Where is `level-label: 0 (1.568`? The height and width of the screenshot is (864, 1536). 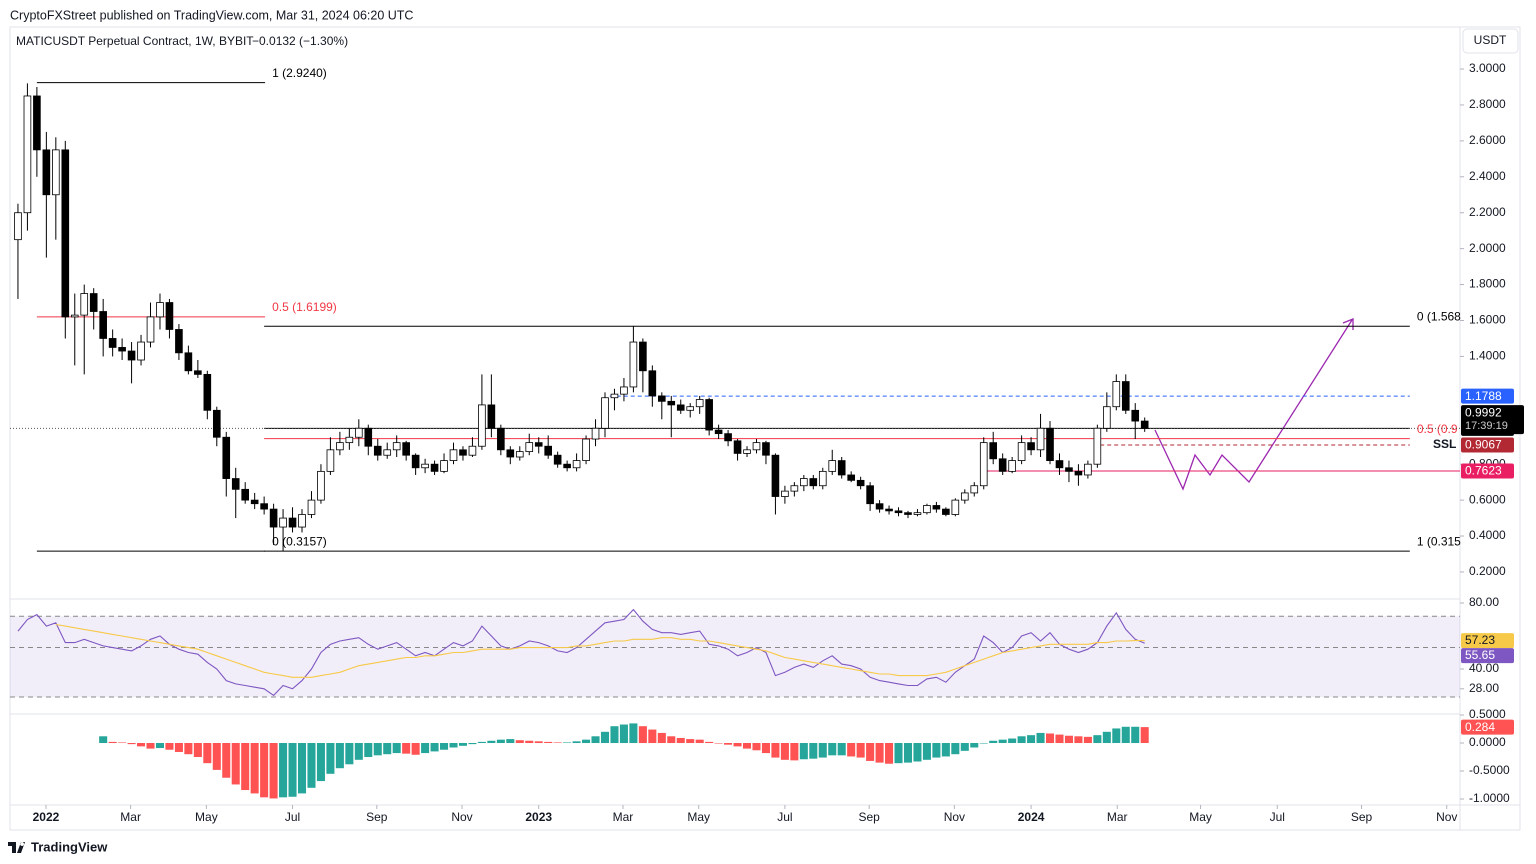 level-label: 0 (1.568 is located at coordinates (1439, 316).